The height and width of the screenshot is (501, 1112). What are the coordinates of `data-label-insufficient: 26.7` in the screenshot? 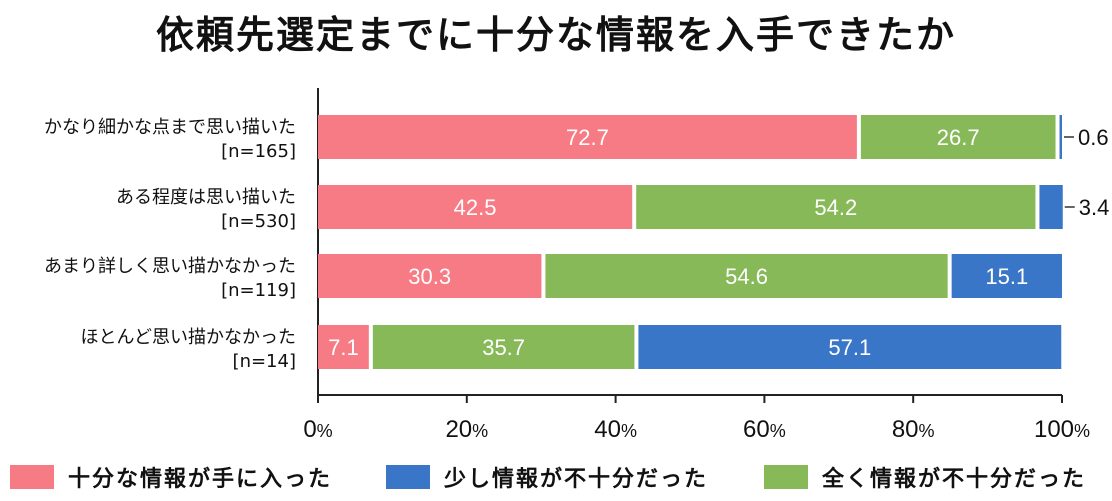 It's located at (958, 137).